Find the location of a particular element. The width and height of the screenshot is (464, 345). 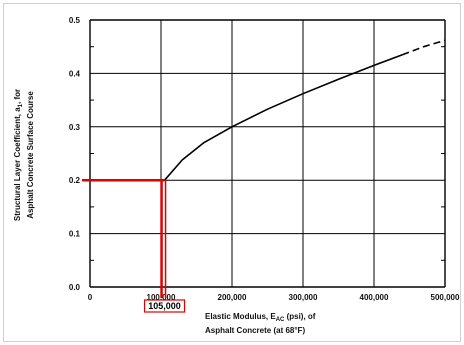

annotation-label-box is located at coordinates (164, 306).